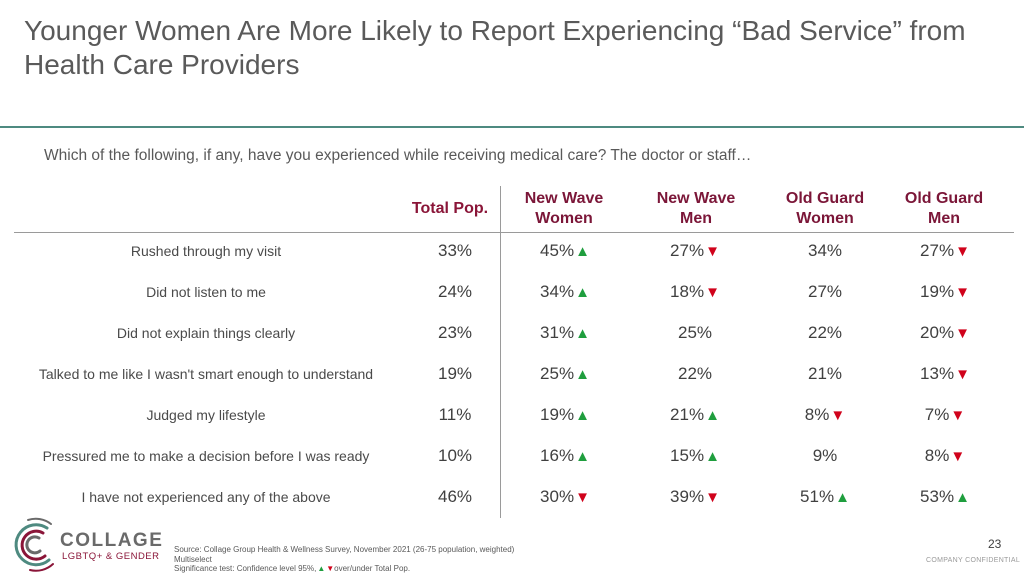 The image size is (1024, 576). Describe the element at coordinates (973, 560) in the screenshot. I see `confidential-label: COMPANY CONFIDENTIAL` at that location.